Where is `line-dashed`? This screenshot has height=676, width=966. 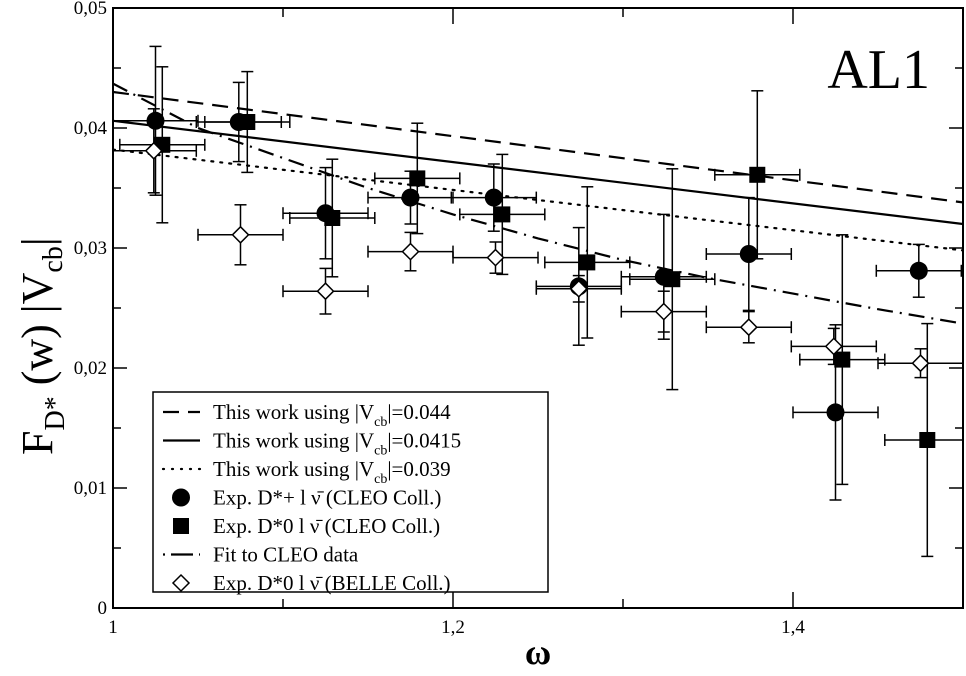
line-dashed is located at coordinates (538, 147).